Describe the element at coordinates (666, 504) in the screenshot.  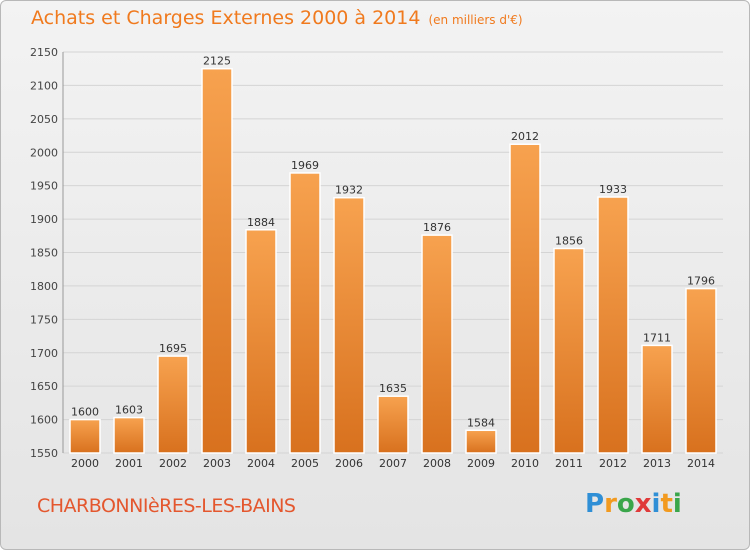
I see `logo-letter: t` at that location.